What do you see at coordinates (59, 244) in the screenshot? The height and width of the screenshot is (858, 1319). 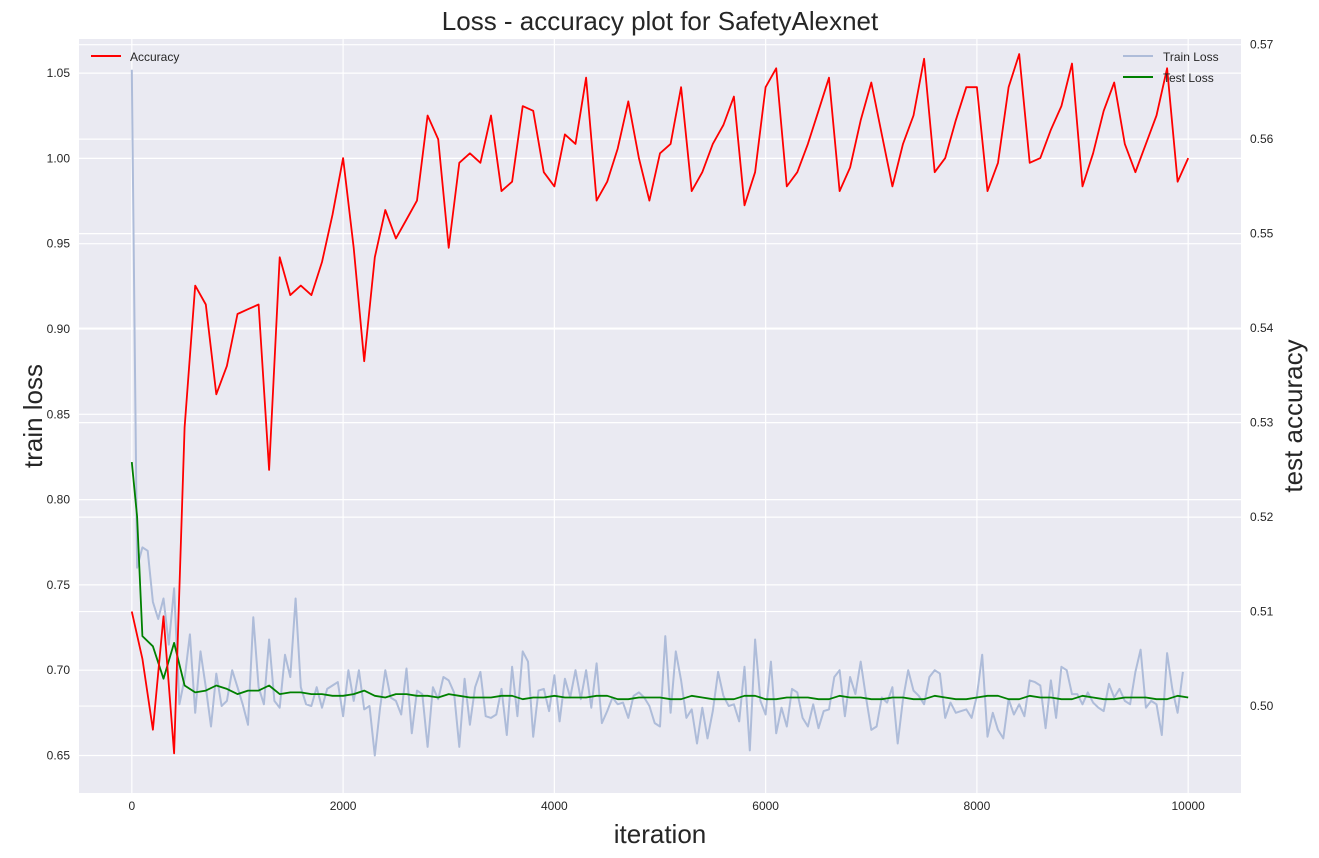 I see `y-tick-label: 0.95` at bounding box center [59, 244].